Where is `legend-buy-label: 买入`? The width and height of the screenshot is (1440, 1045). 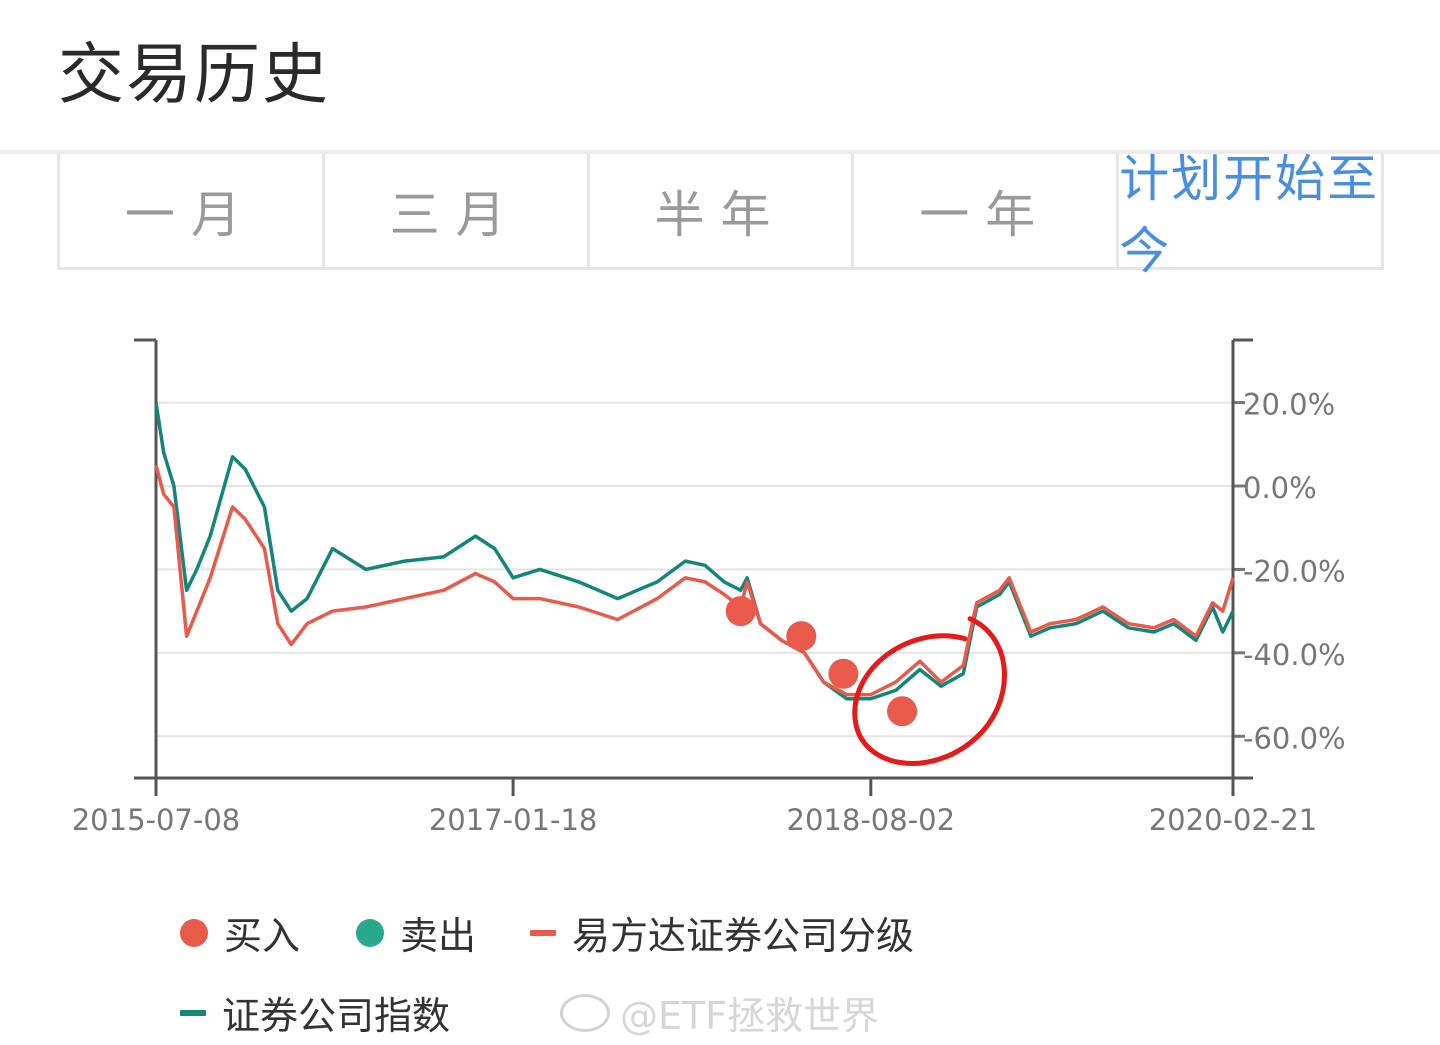
legend-buy-label: 买入 is located at coordinates (262, 936).